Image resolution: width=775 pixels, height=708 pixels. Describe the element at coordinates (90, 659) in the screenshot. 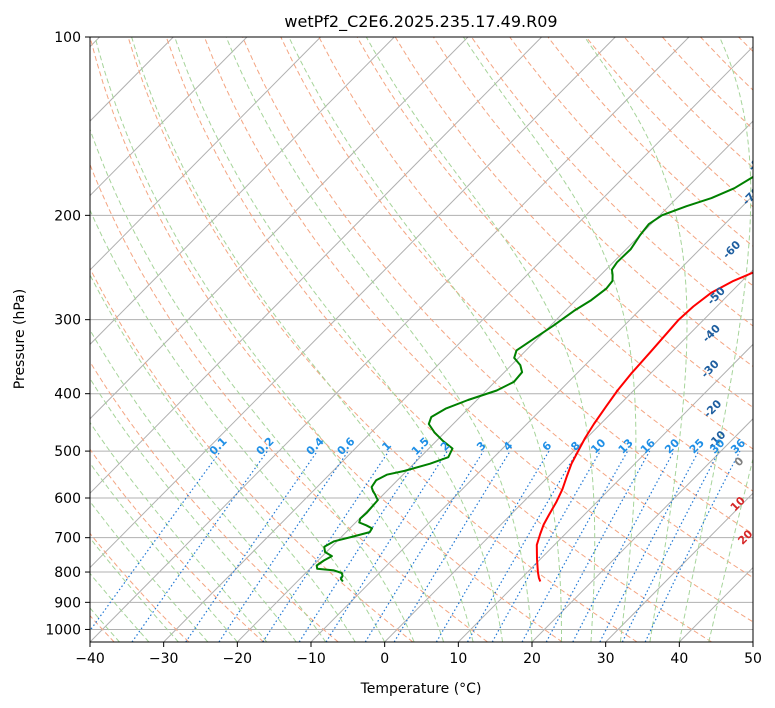

I see `x-tick-label: −40` at that location.